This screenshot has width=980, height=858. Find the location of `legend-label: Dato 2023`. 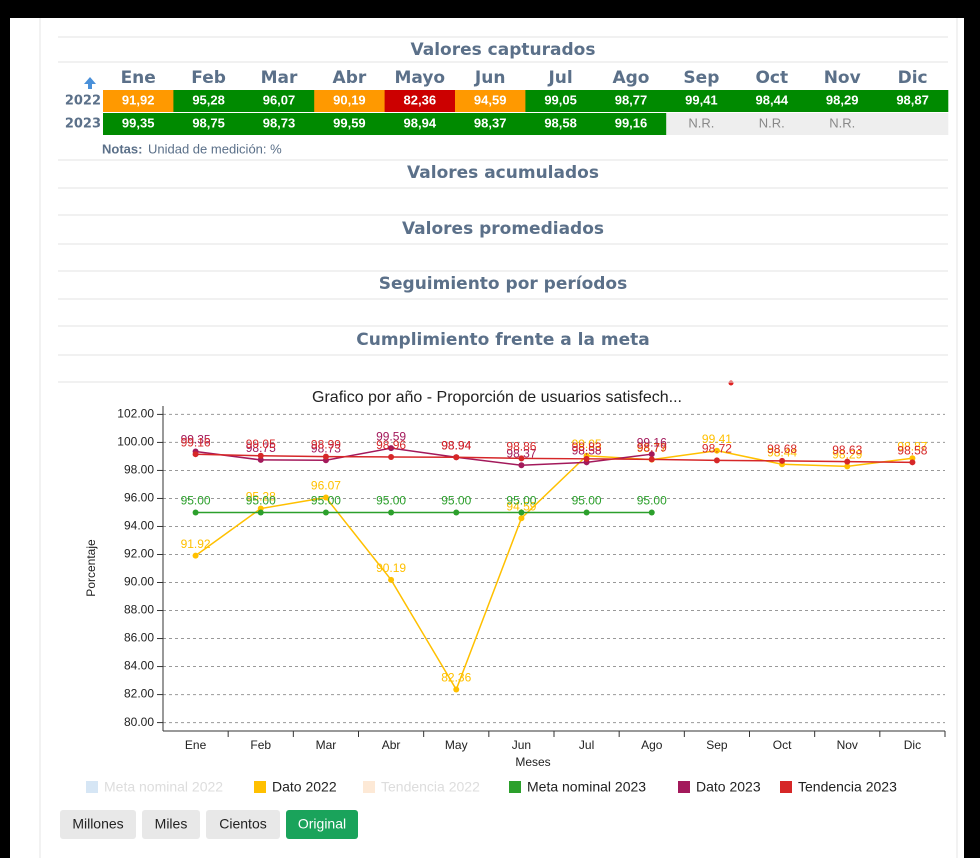

legend-label: Dato 2023 is located at coordinates (728, 787).